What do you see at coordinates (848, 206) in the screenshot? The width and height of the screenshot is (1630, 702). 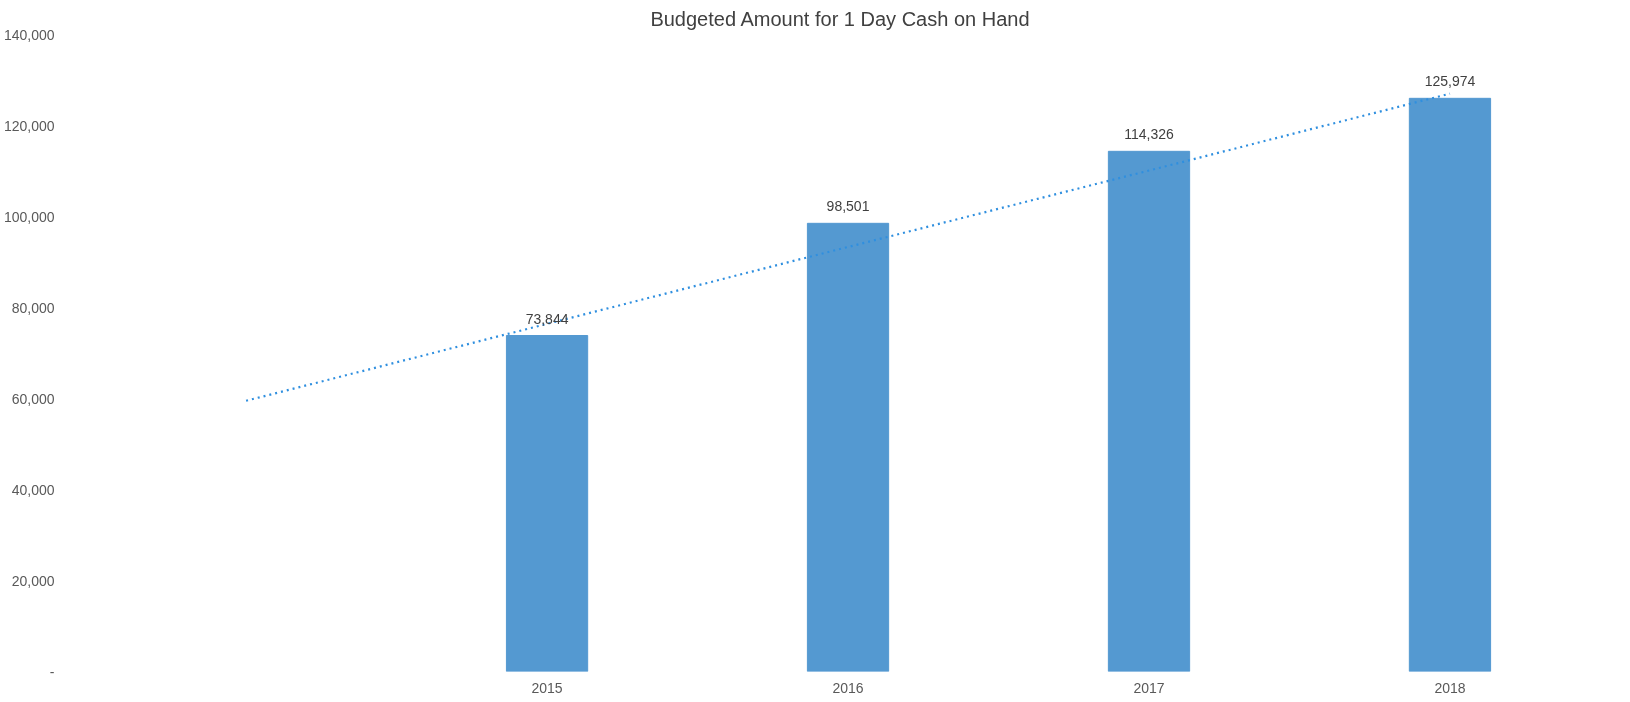 I see `data-label: 98,501` at bounding box center [848, 206].